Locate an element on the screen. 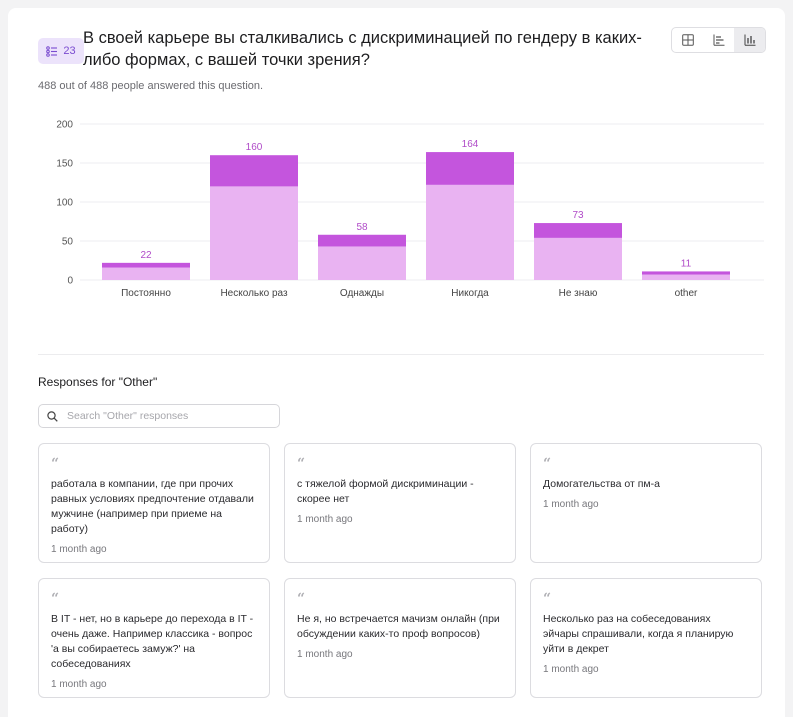 The height and width of the screenshot is (717, 793). section-divider is located at coordinates (401, 354).